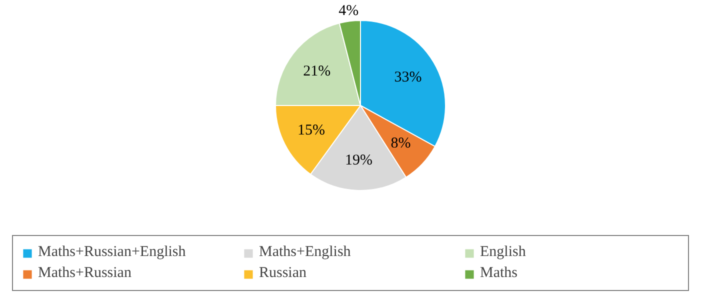  I want to click on data-label: 4%, so click(348, 11).